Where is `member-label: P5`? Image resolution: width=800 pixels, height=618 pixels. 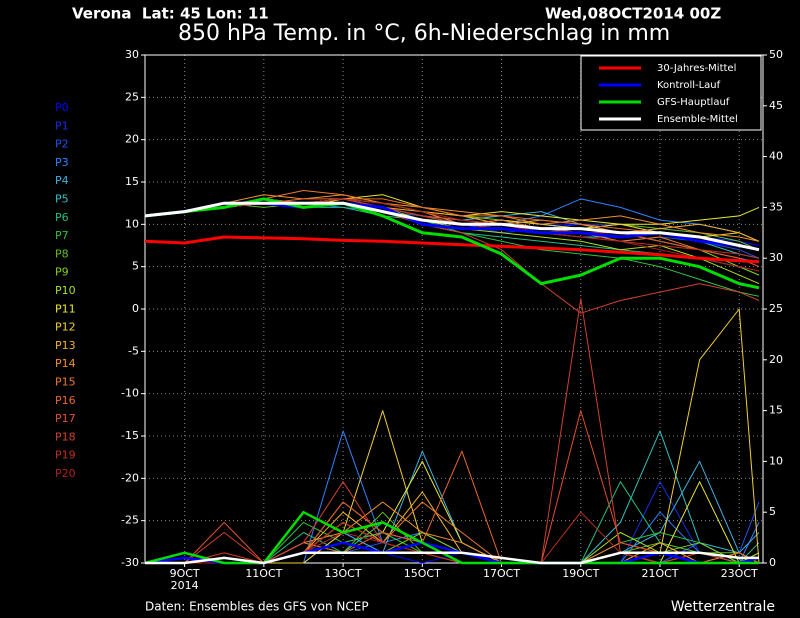 member-label: P5 is located at coordinates (62, 199).